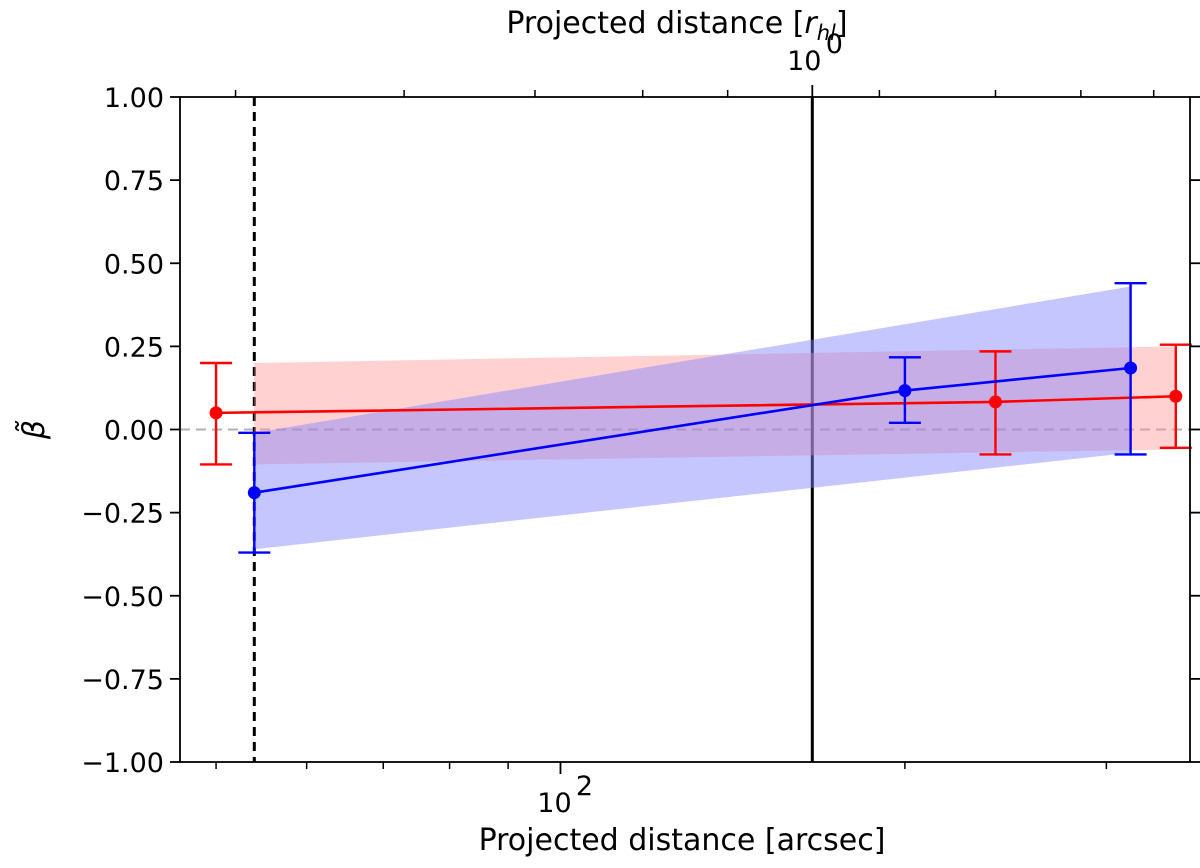  I want to click on top-x-tick-label-major-exponent: 0, so click(834, 44).